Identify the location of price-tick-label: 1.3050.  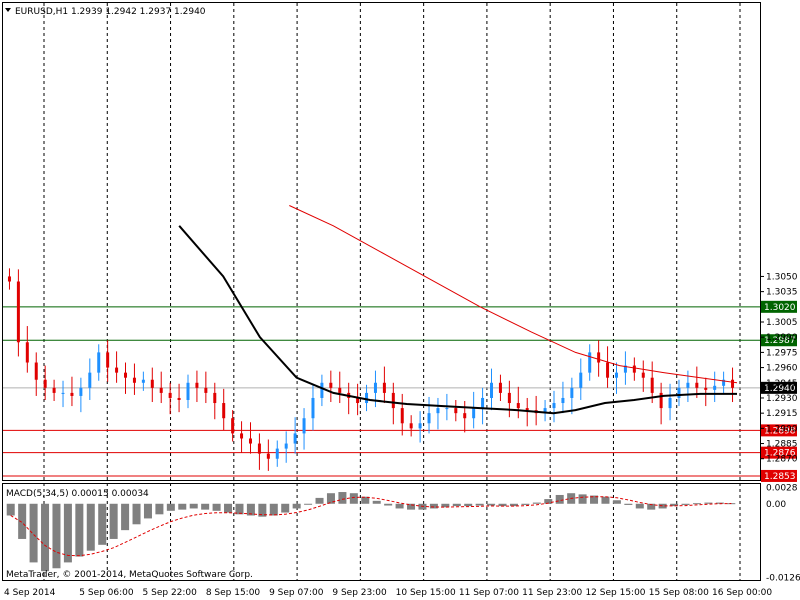
(782, 277).